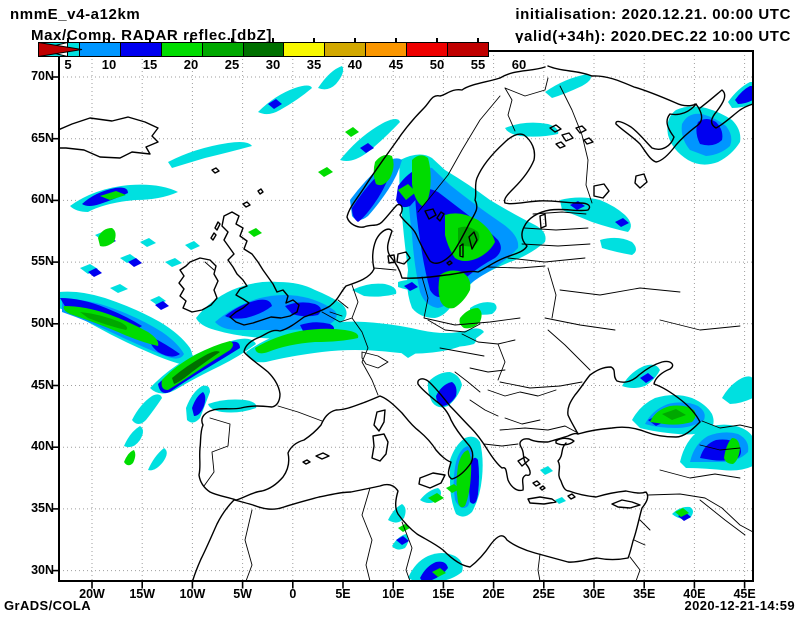 The image size is (800, 618). Describe the element at coordinates (68, 64) in the screenshot. I see `legend-tick-5: 5` at that location.